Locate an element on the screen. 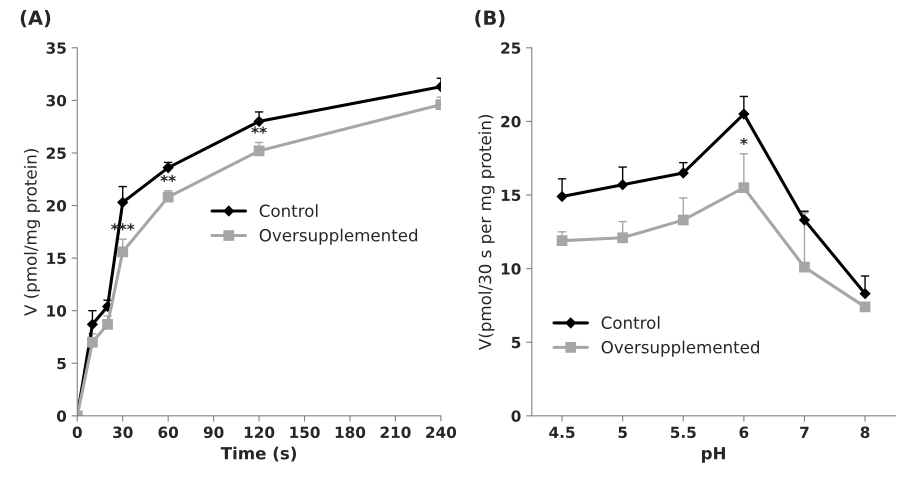  y-tick-label: 35 is located at coordinates (56, 48).